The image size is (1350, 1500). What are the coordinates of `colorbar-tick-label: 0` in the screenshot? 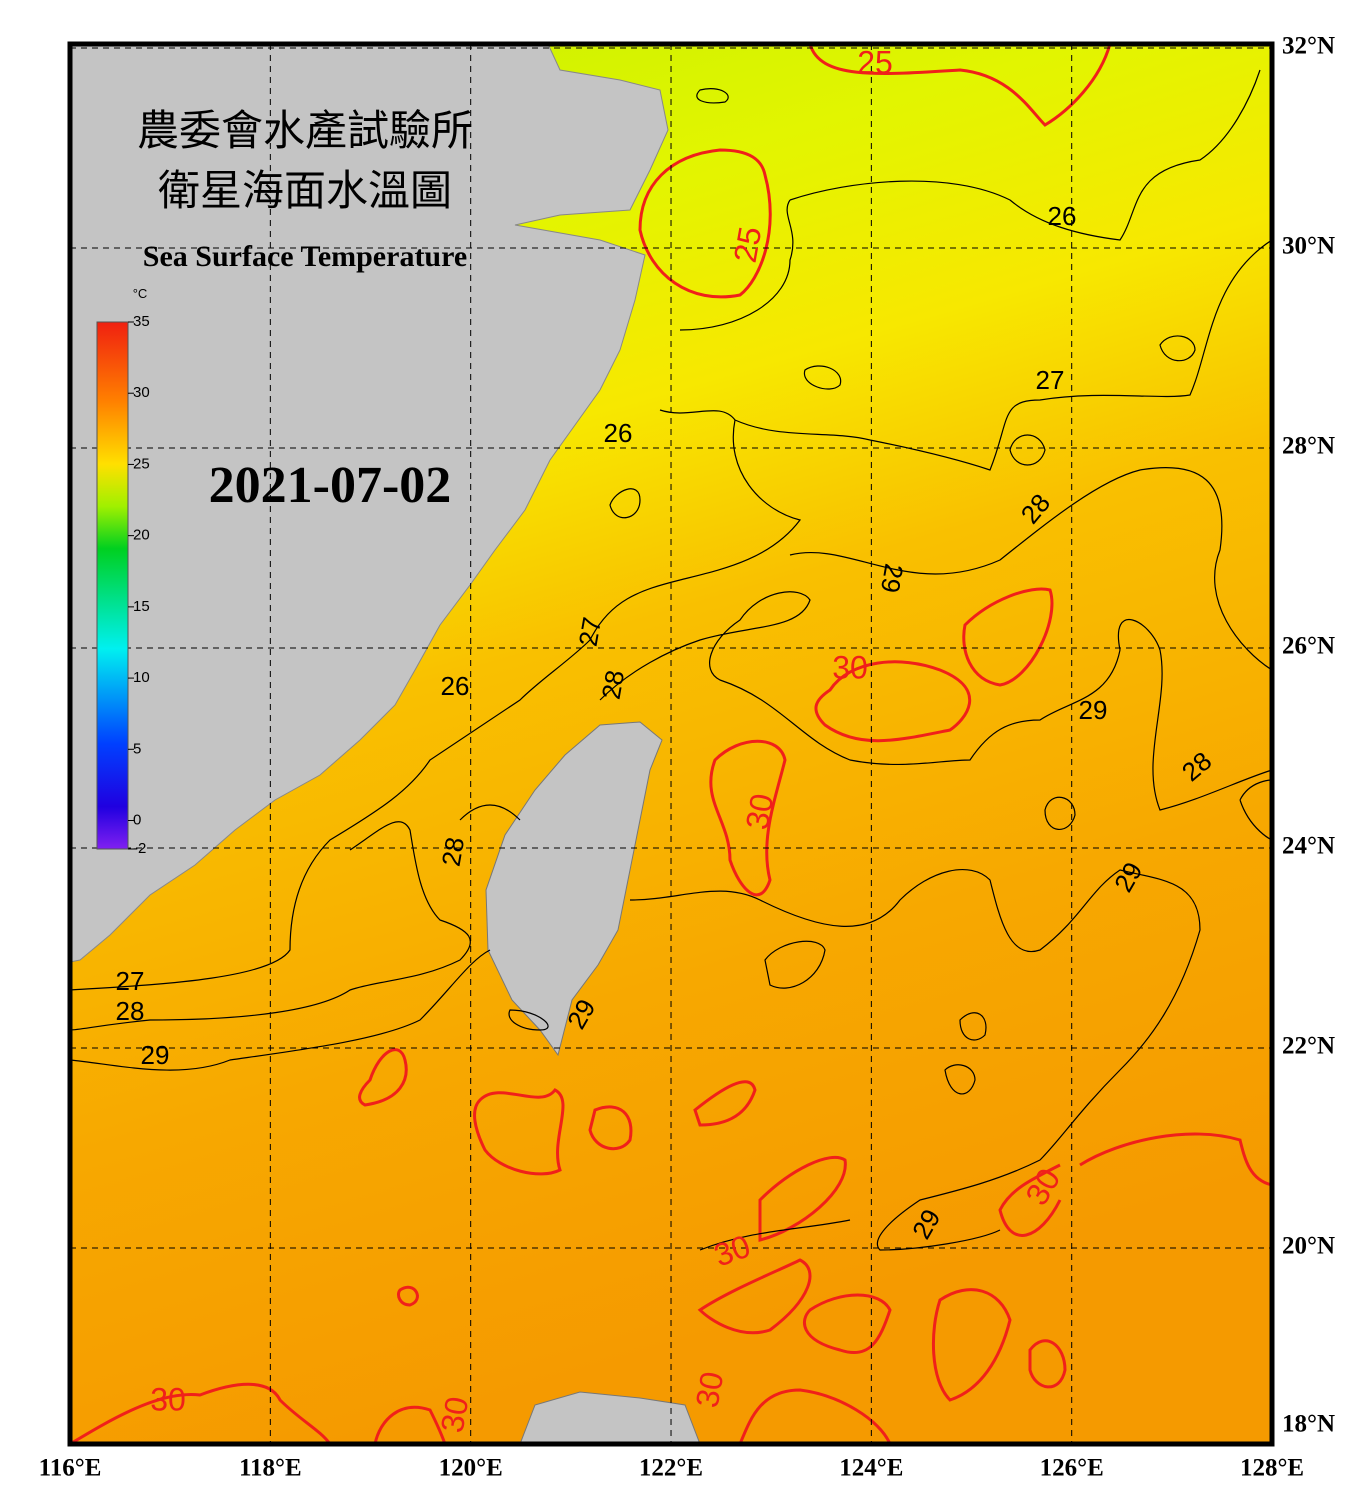 It's located at (137, 819).